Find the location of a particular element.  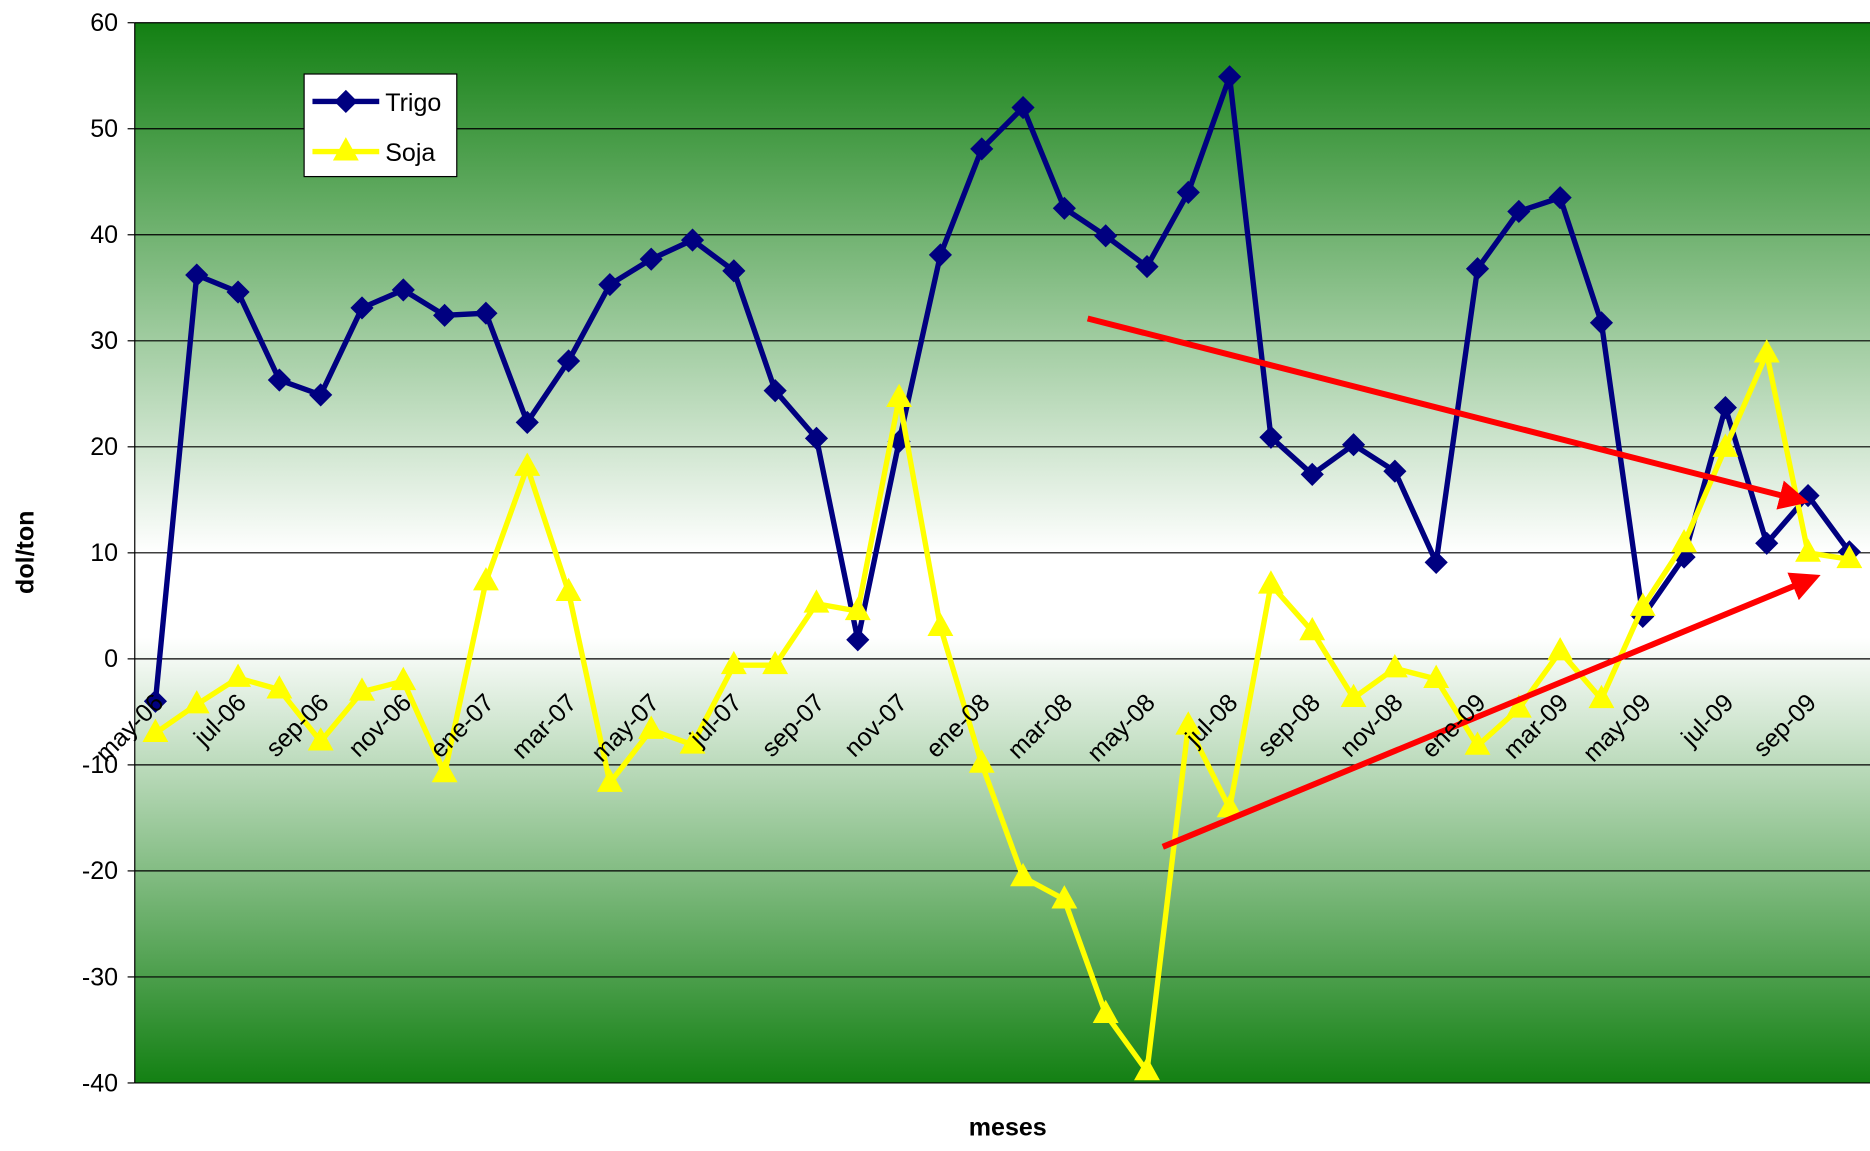

legend-label: Soja is located at coordinates (410, 153).